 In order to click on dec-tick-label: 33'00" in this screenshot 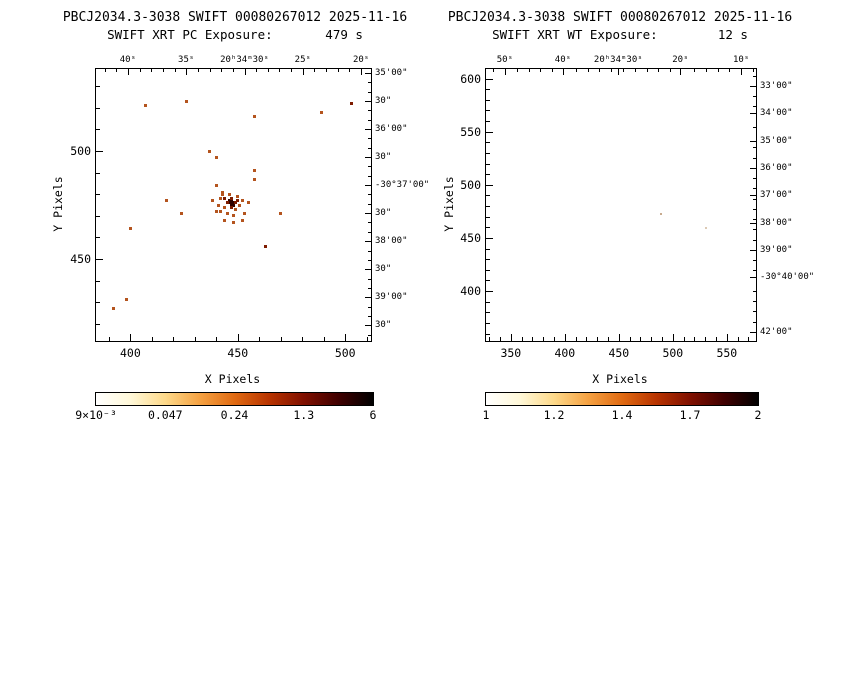, I will do `click(776, 86)`.